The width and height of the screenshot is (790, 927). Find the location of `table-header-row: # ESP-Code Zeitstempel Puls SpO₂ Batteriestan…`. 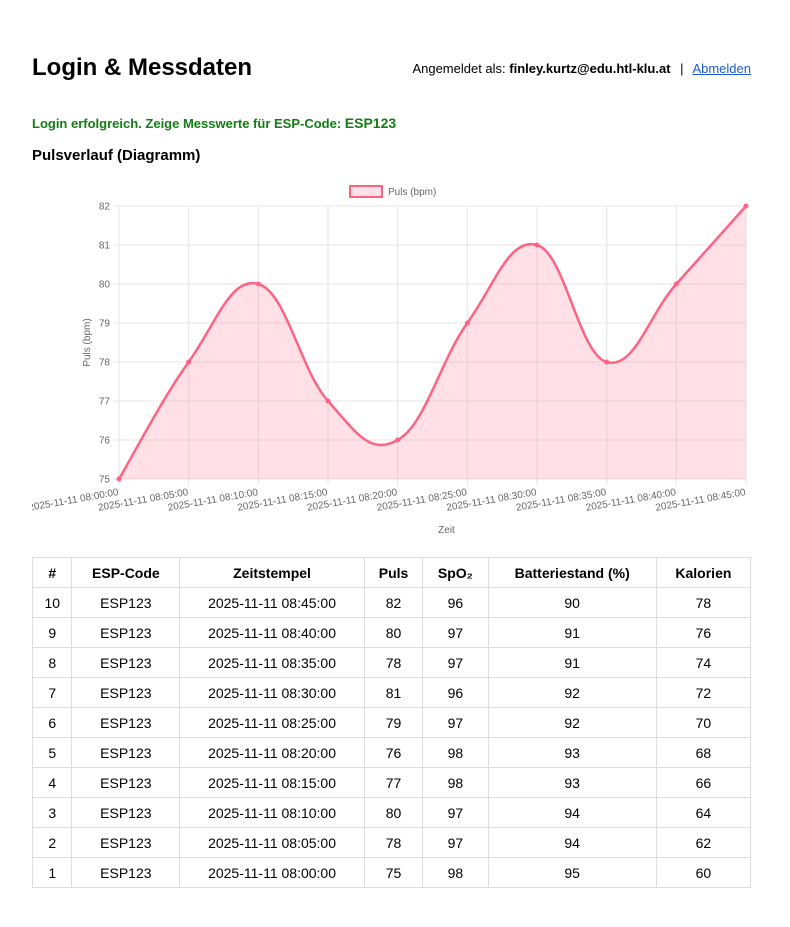

table-header-row: # ESP-Code Zeitstempel Puls SpO₂ Batteriestan… is located at coordinates (391, 572).